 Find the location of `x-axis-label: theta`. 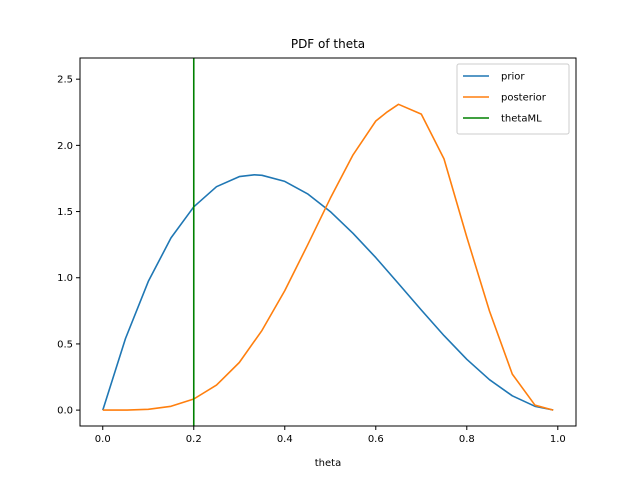

x-axis-label: theta is located at coordinates (328, 463).